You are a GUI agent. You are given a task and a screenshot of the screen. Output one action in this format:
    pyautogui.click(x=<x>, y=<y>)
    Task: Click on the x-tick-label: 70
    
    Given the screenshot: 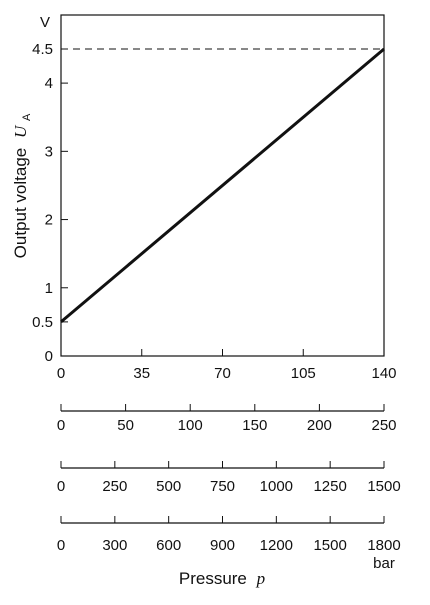 What is the action you would take?
    pyautogui.click(x=222, y=373)
    